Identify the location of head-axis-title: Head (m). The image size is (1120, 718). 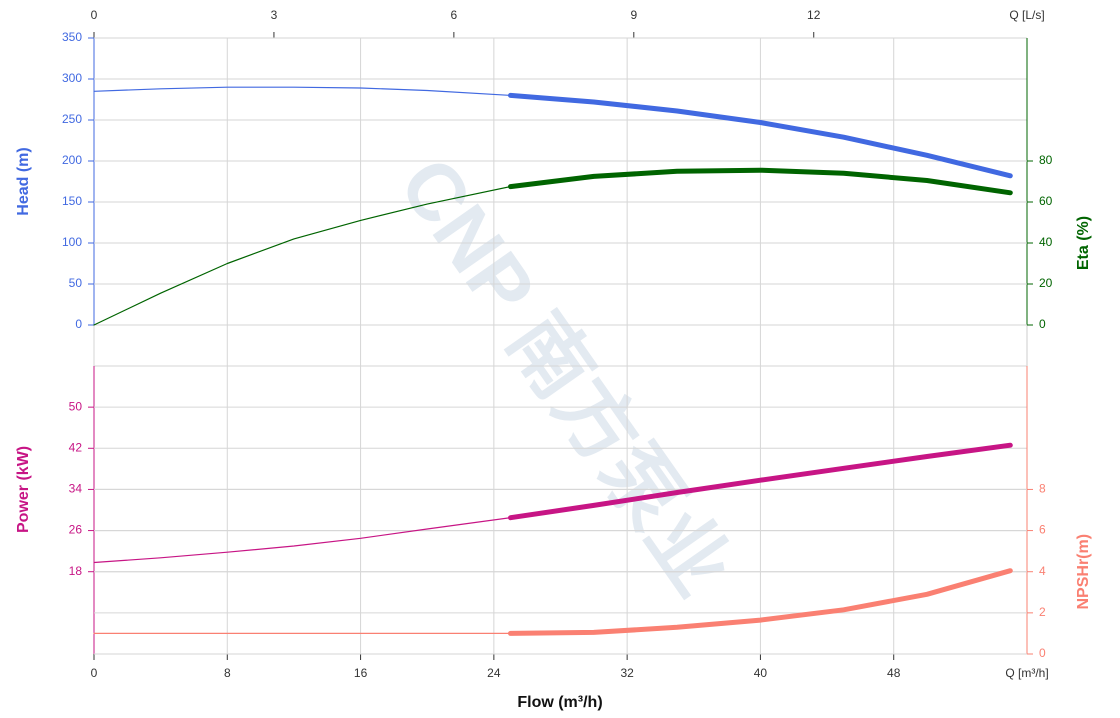
(23, 181).